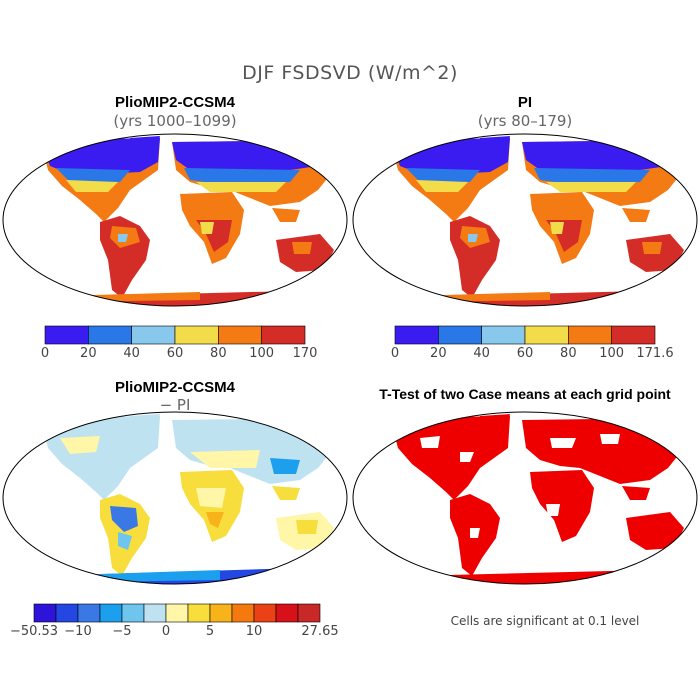 This screenshot has width=700, height=700. Describe the element at coordinates (174, 387) in the screenshot. I see `panel-title-diff: PlioMIP2-CCSM4` at that location.